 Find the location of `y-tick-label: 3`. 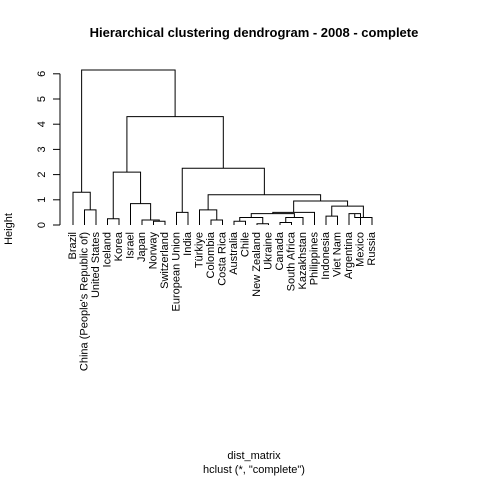

y-tick-label: 3 is located at coordinates (42, 149).